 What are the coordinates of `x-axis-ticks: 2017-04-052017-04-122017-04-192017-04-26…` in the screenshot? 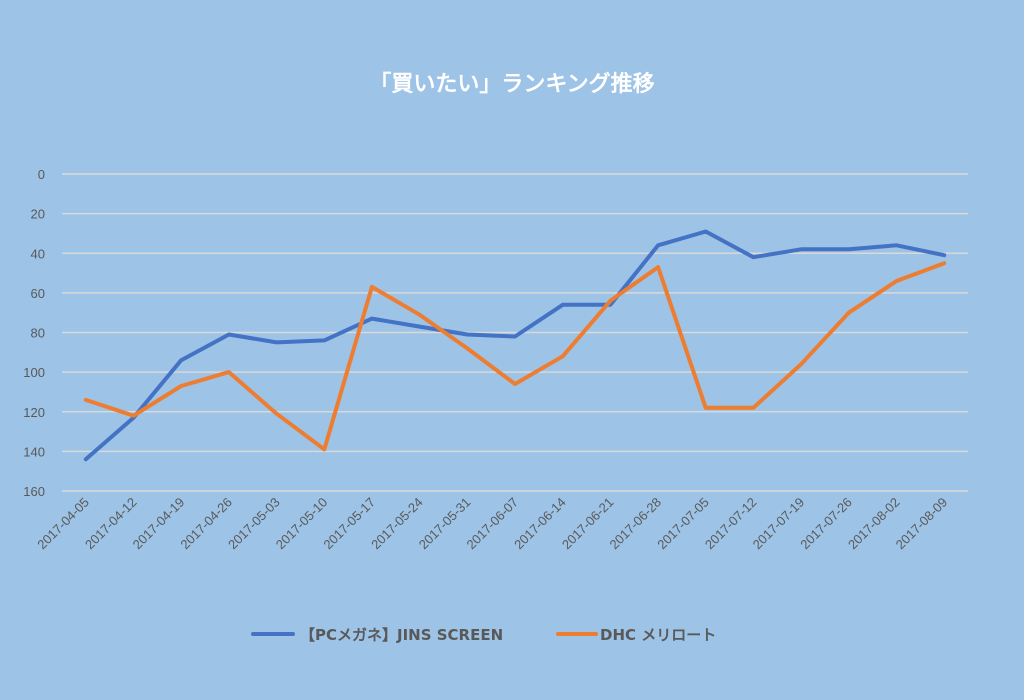 It's located at (492, 524).